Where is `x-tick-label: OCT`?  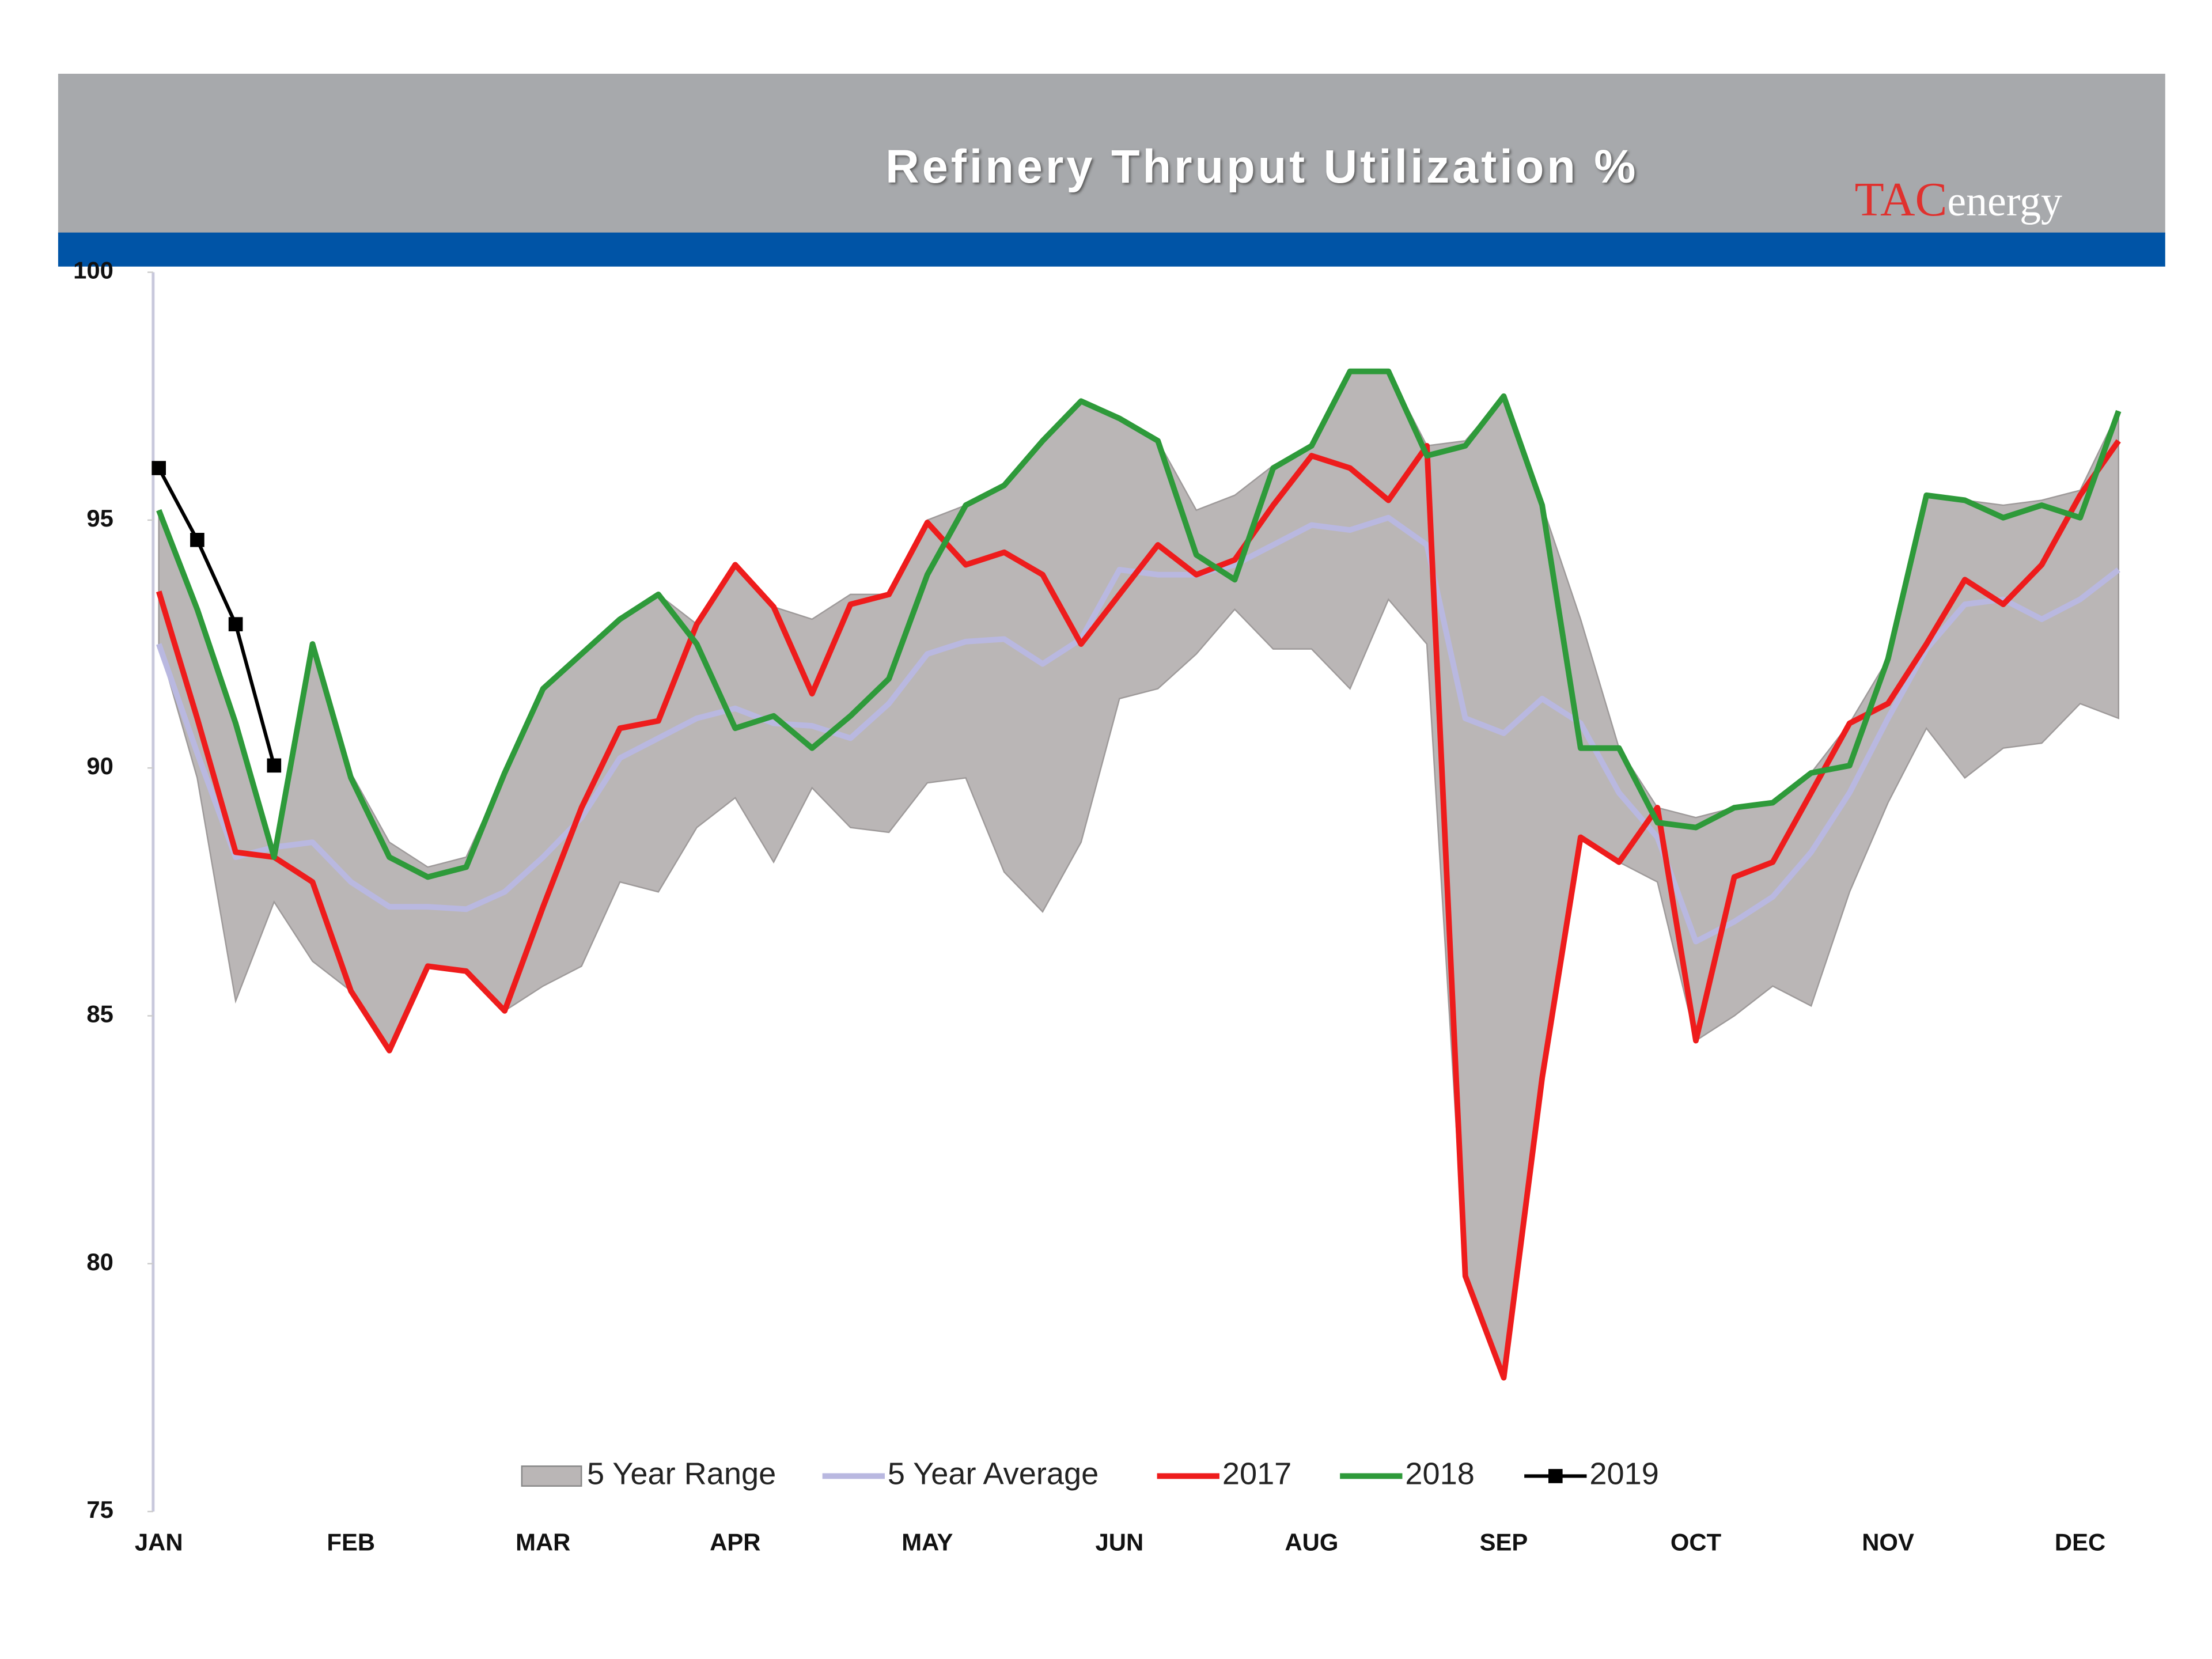 x-tick-label: OCT is located at coordinates (1696, 1542).